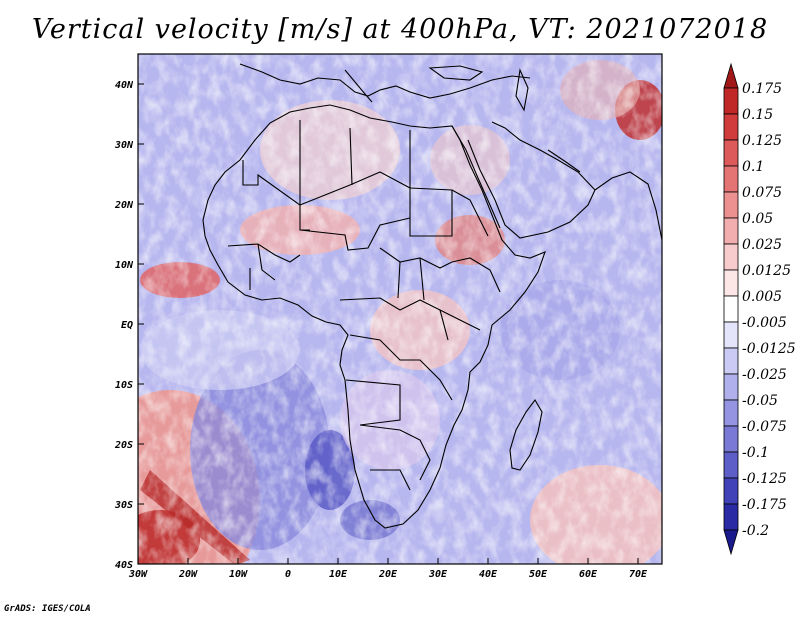 The image size is (800, 618). Describe the element at coordinates (124, 205) in the screenshot. I see `lat-tick-label: 20N` at that location.